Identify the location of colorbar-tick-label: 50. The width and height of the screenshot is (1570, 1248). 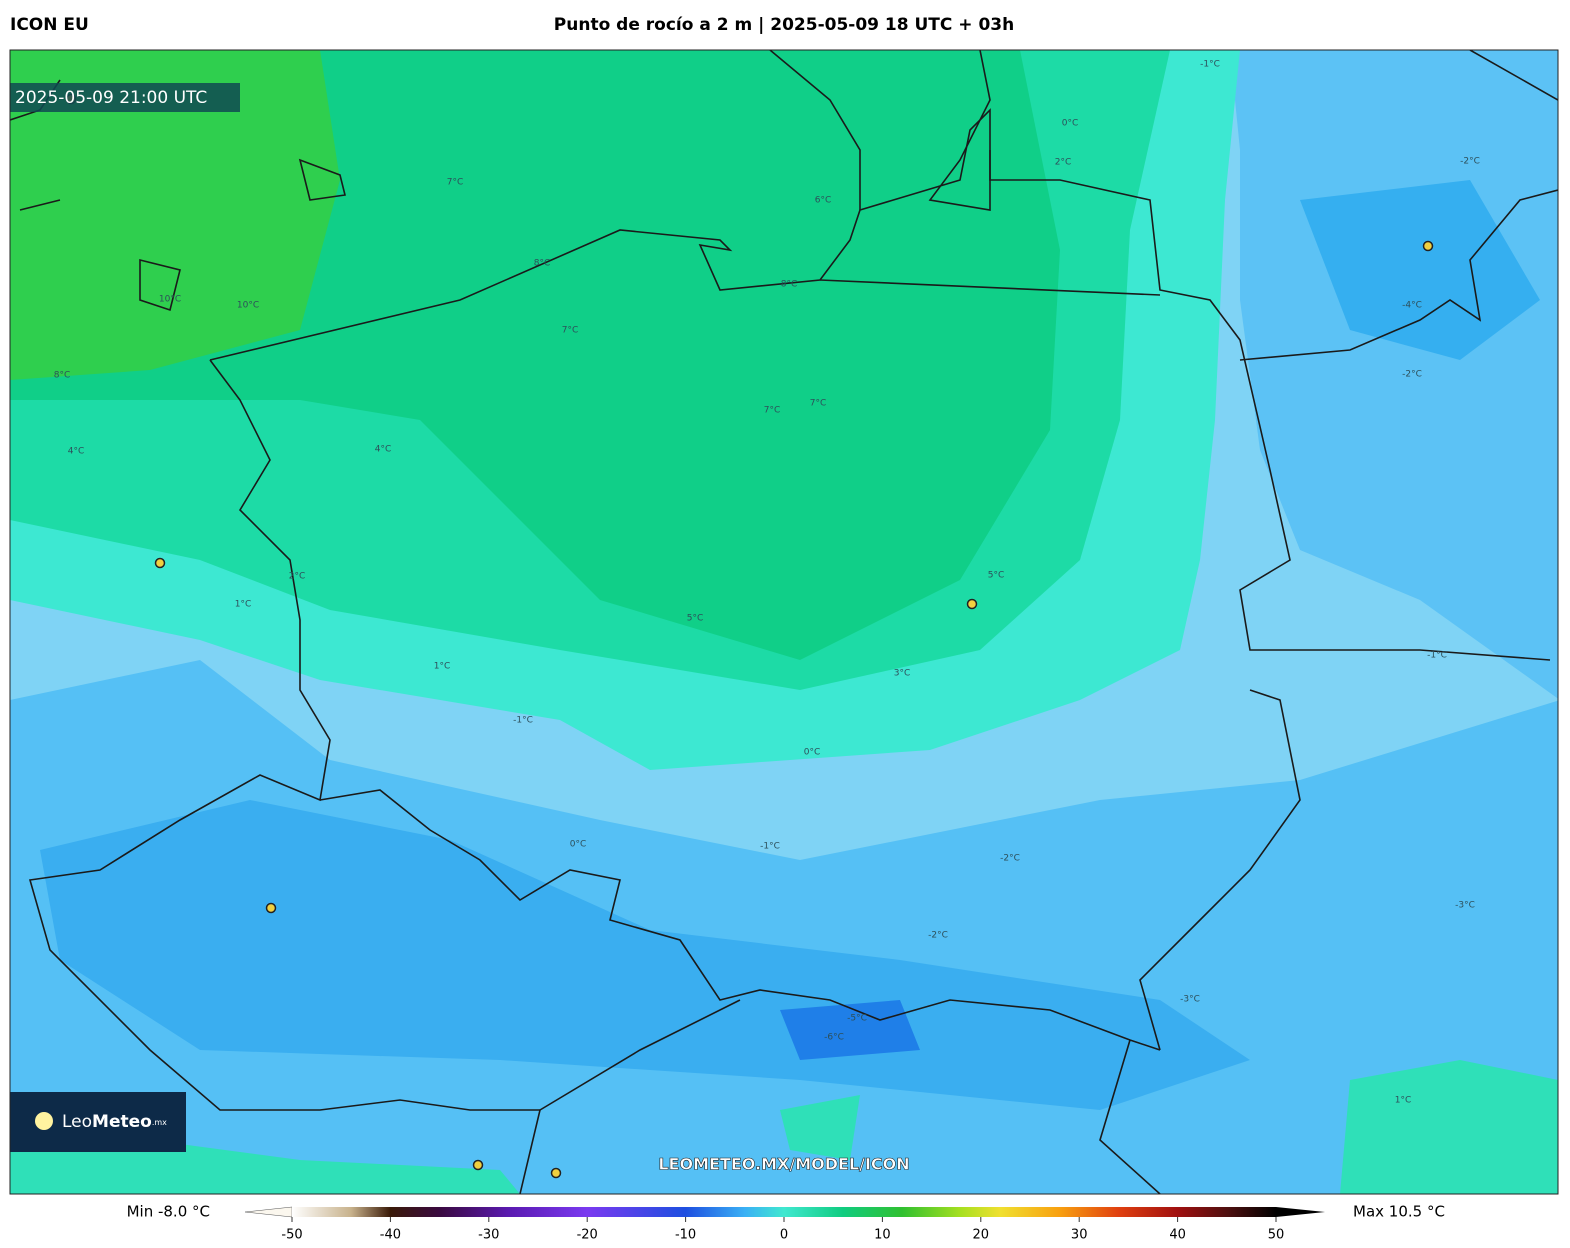
(1276, 1235).